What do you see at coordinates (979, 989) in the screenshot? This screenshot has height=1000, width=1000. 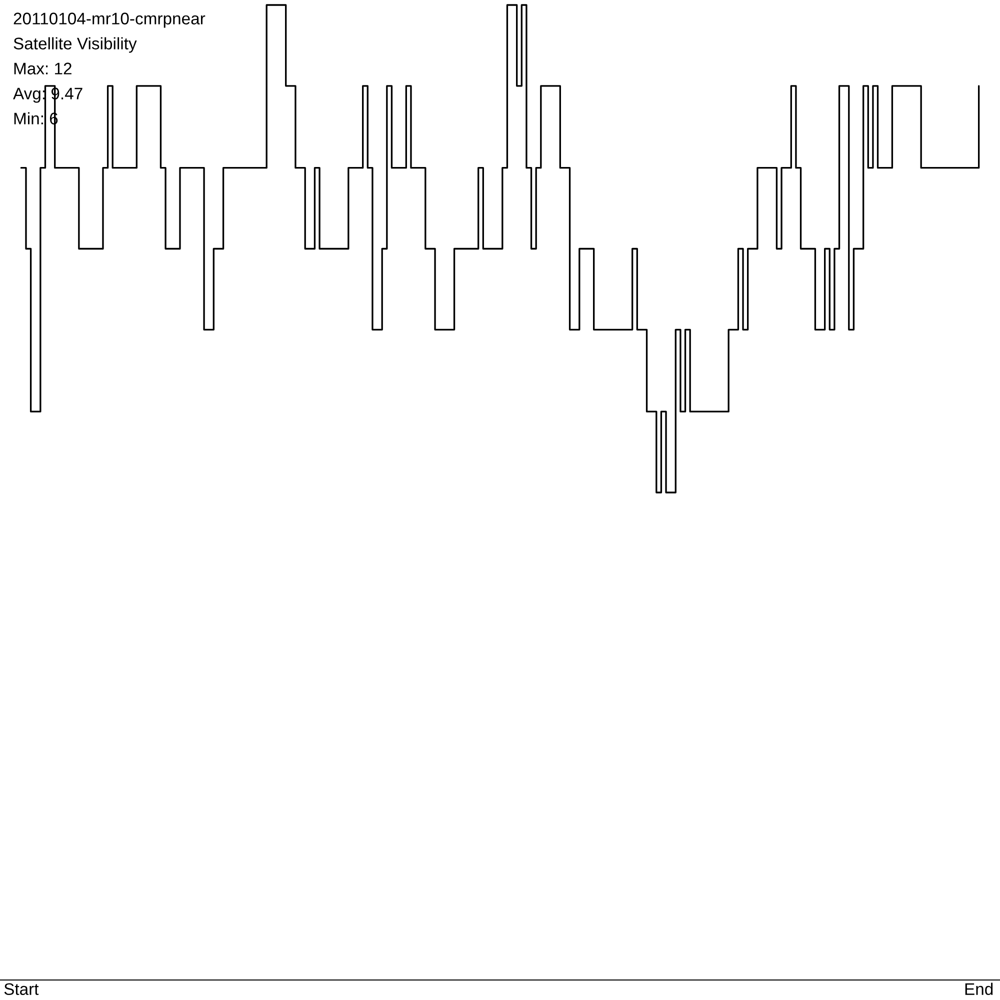 I see `x-tick-label: End` at bounding box center [979, 989].